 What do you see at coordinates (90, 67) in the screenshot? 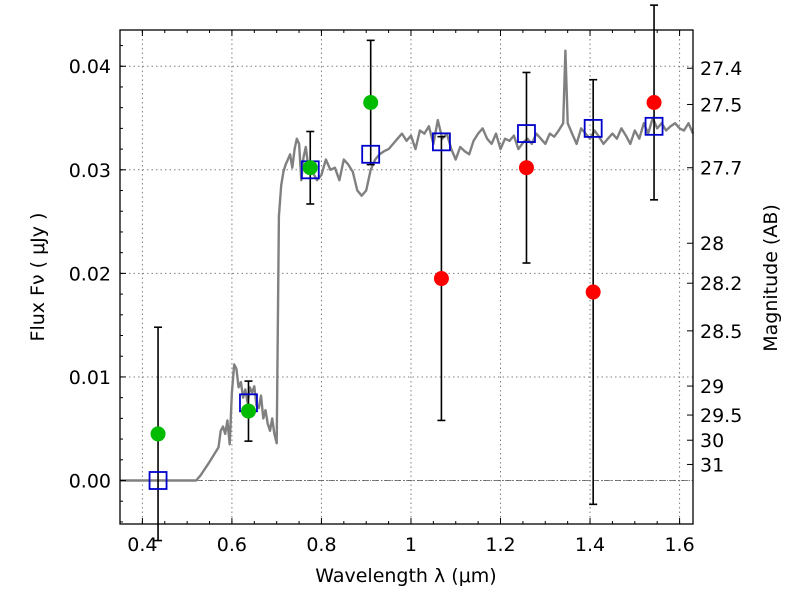
I see `y-tick-label: 0.04` at bounding box center [90, 67].